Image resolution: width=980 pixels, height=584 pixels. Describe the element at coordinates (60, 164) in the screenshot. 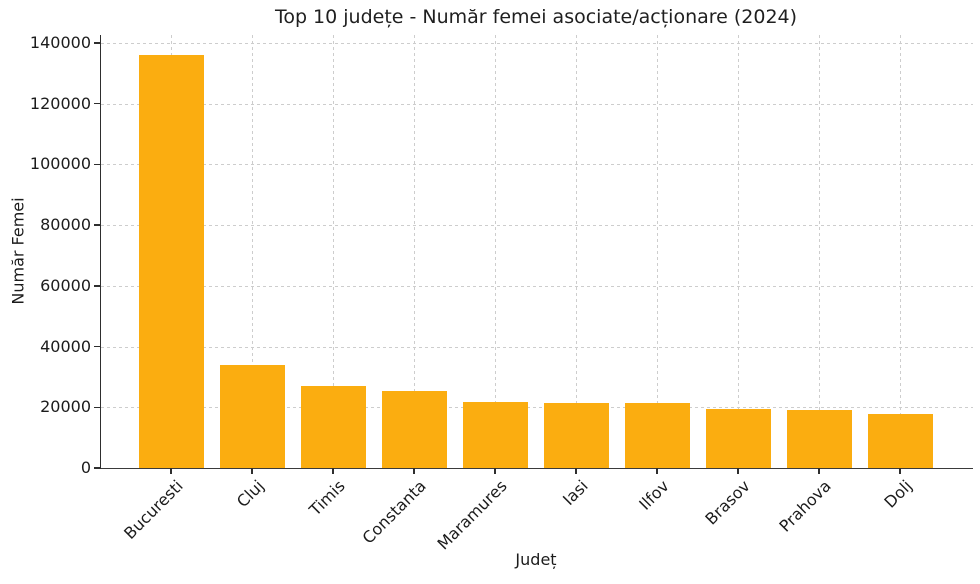

I see `y-tick-label: 100000` at that location.